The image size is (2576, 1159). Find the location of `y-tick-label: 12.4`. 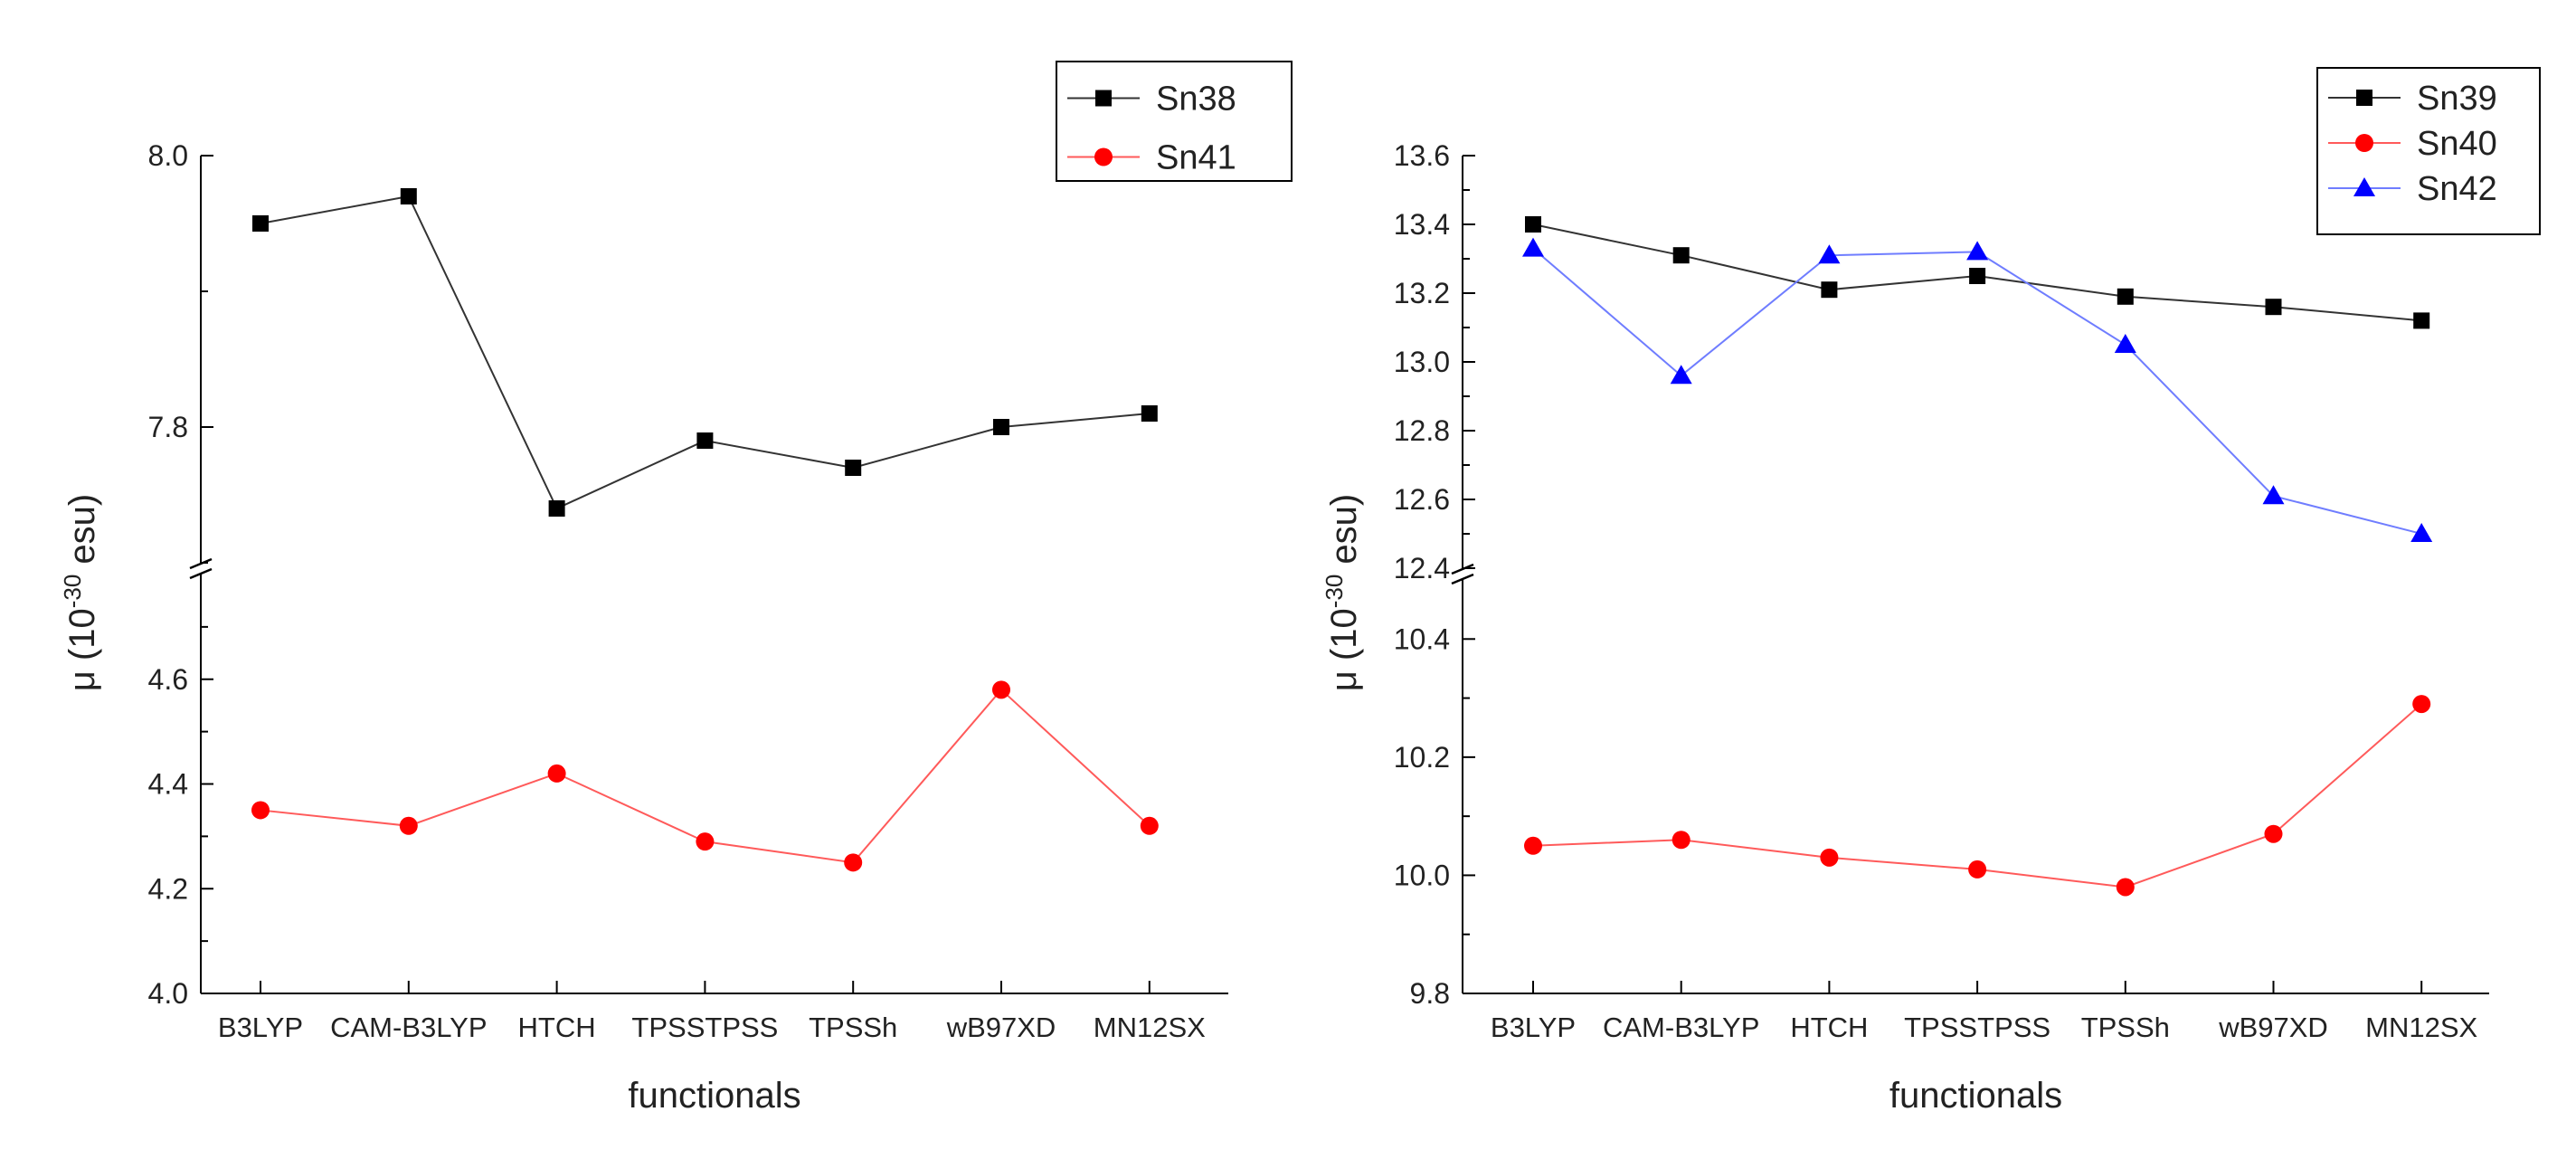

y-tick-label: 12.4 is located at coordinates (1422, 568).